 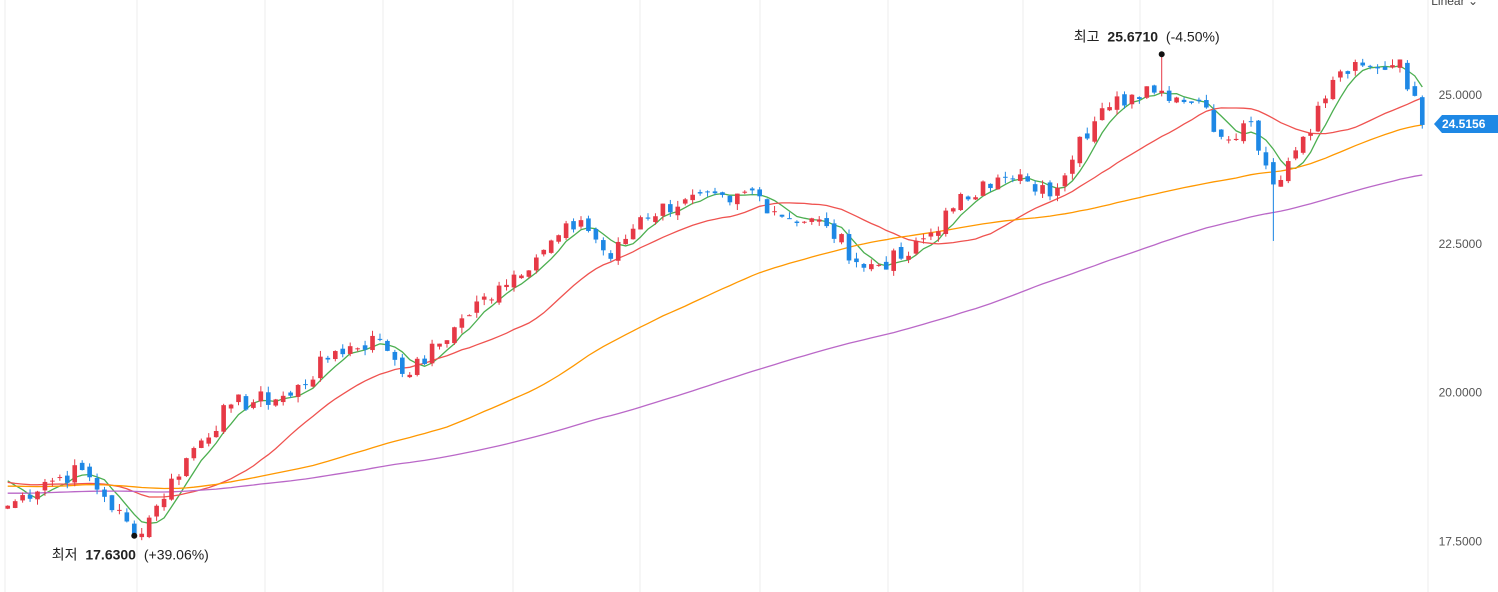 What do you see at coordinates (1161, 54) in the screenshot?
I see `high-marker-dot` at bounding box center [1161, 54].